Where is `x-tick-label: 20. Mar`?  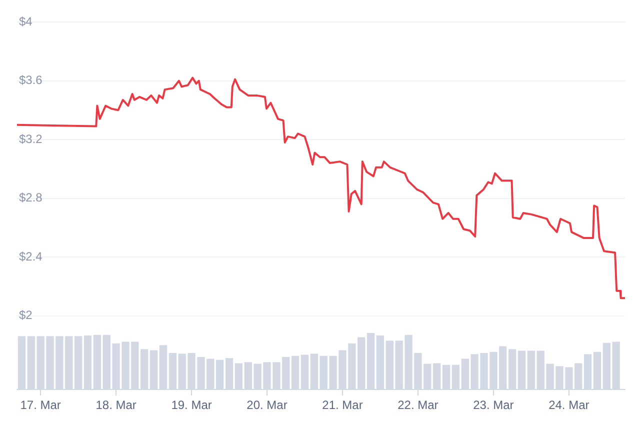
x-tick-label: 20. Mar is located at coordinates (267, 405).